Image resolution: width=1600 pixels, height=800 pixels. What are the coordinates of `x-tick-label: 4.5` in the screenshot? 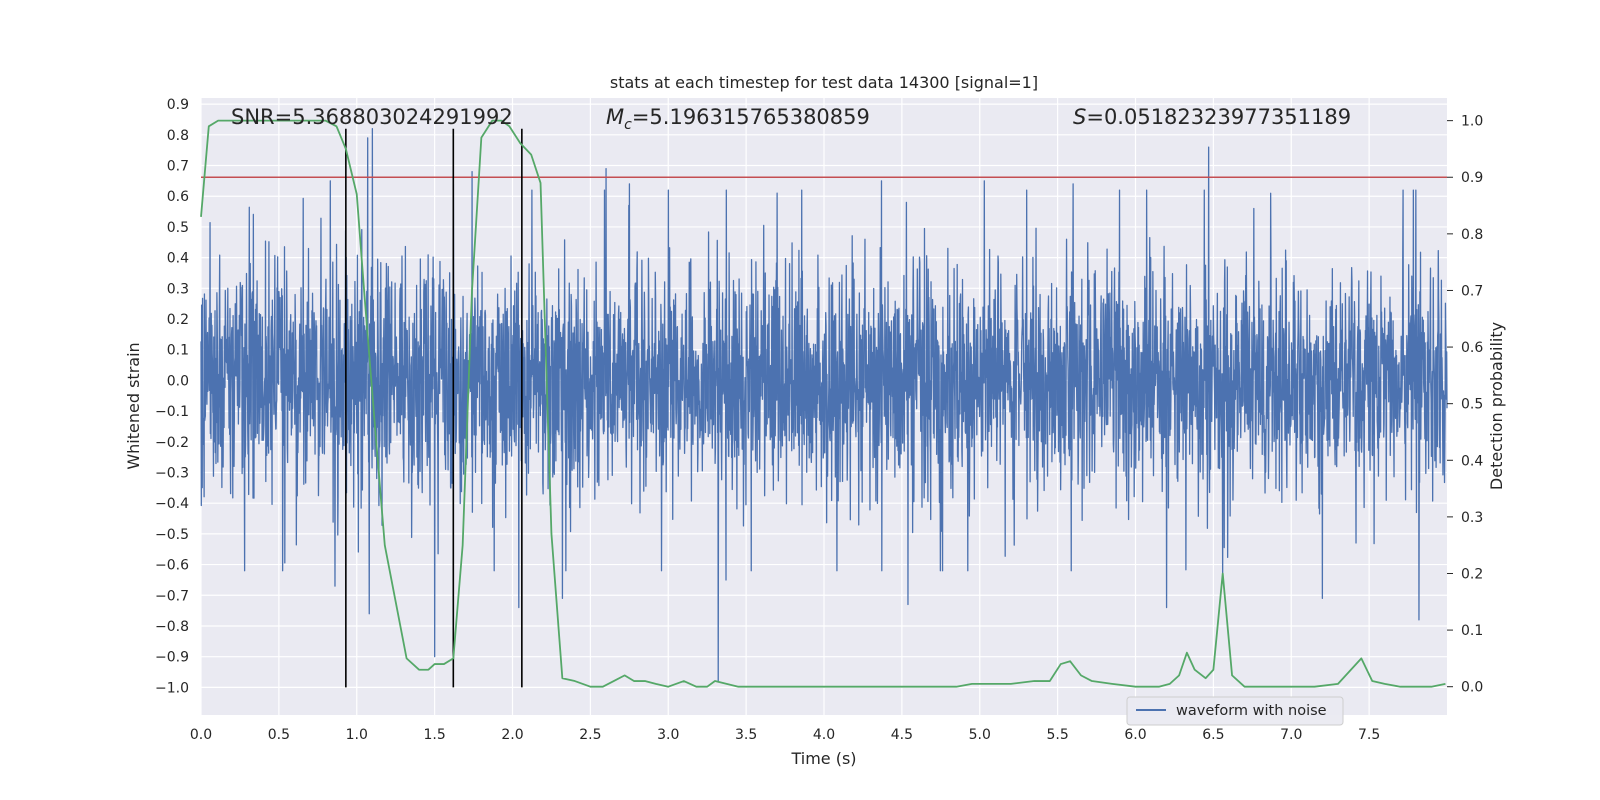 It's located at (902, 735).